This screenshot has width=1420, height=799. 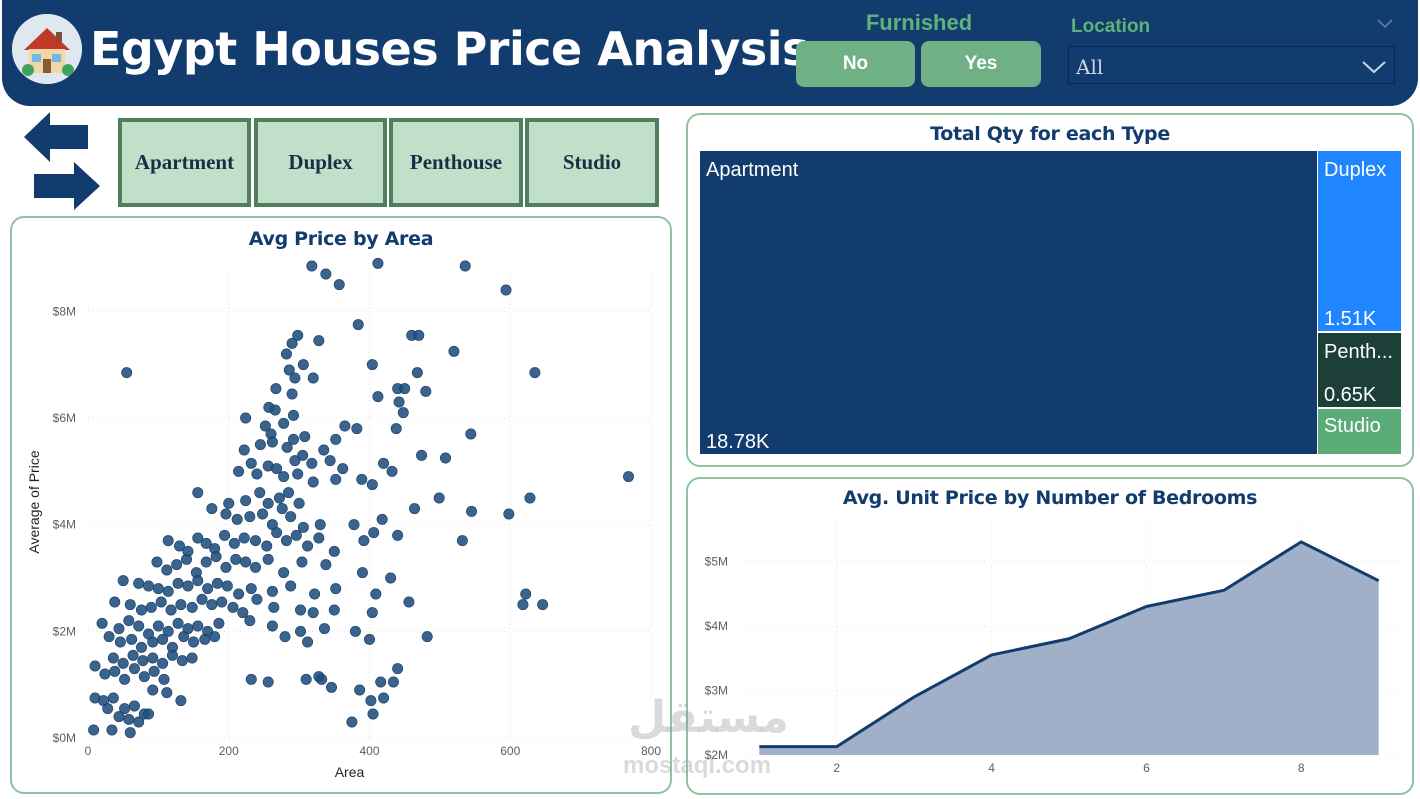 I want to click on arrow-left-icon, so click(x=57, y=137).